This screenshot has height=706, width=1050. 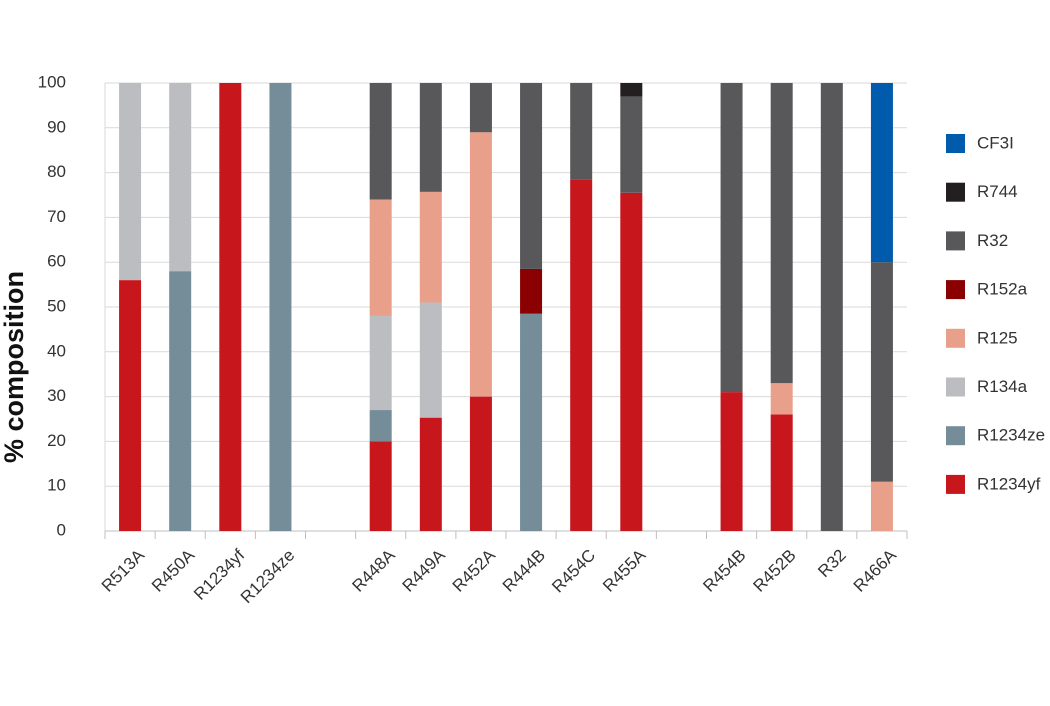 What do you see at coordinates (56, 261) in the screenshot?
I see `y-tick-label: 60` at bounding box center [56, 261].